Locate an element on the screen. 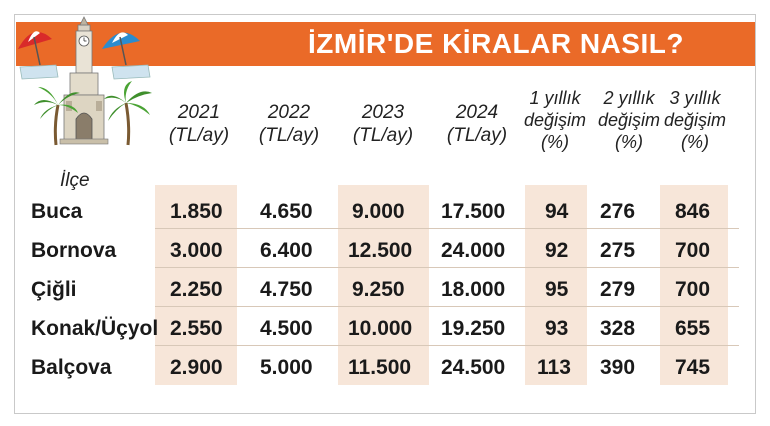 This screenshot has width=770, height=426. rent-2021: 2.550 is located at coordinates (196, 328).